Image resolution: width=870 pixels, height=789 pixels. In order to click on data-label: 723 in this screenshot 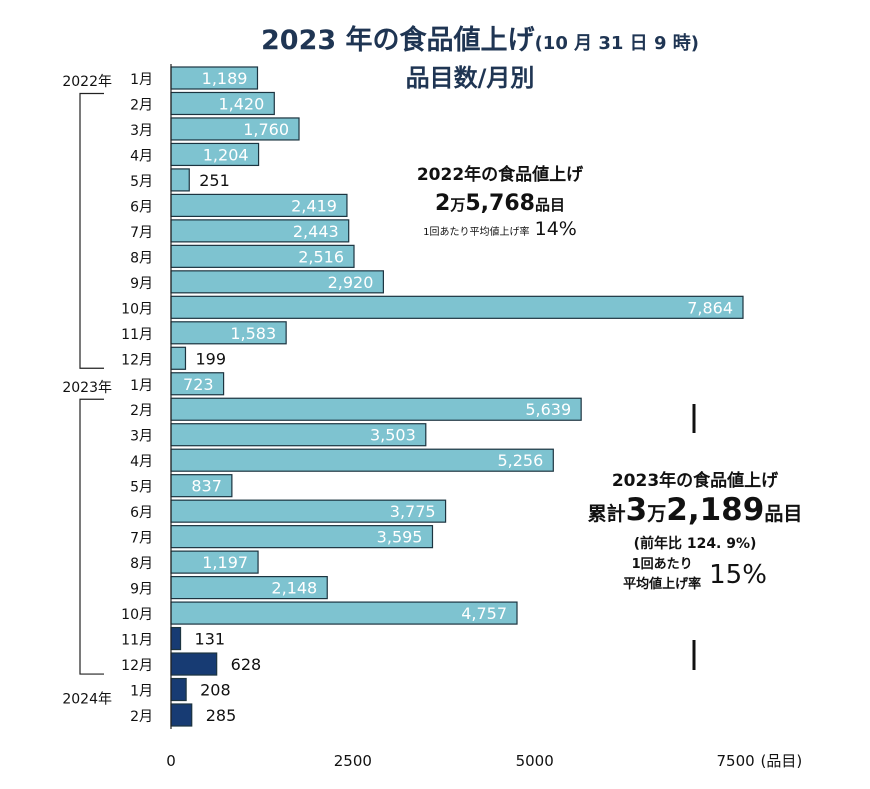, I will do `click(198, 384)`.